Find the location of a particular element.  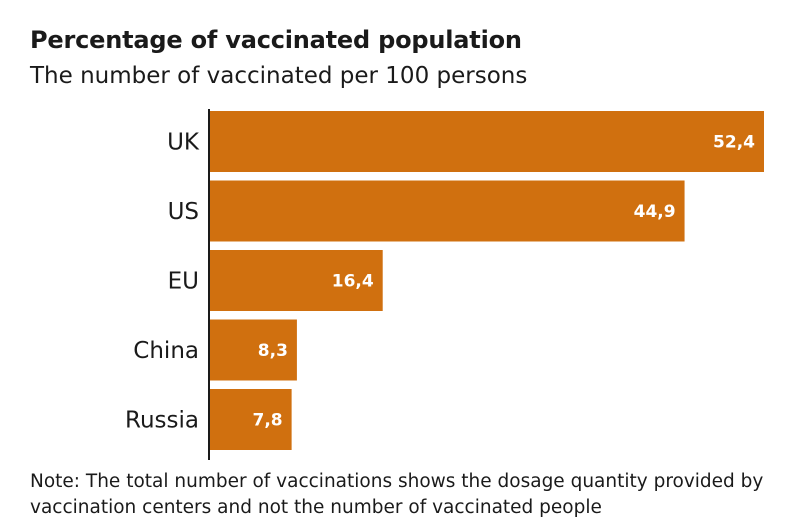

category-label: US is located at coordinates (183, 212).